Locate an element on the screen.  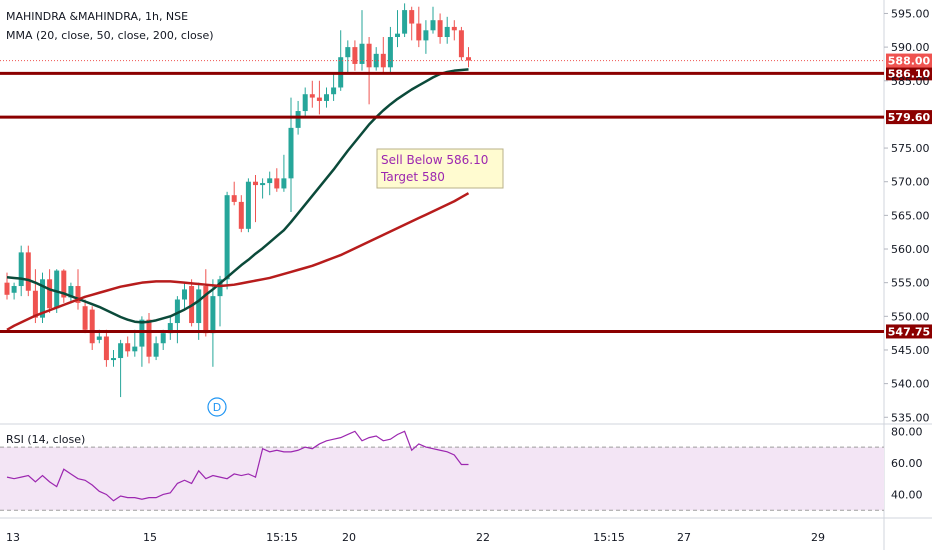
level-price-tag is located at coordinates (909, 117).